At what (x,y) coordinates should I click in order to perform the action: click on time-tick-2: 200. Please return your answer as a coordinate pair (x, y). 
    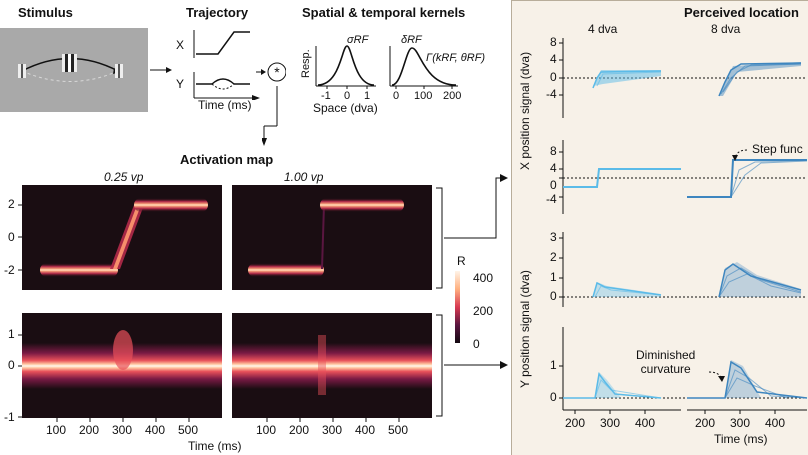
    Looking at the image, I should click on (452, 96).